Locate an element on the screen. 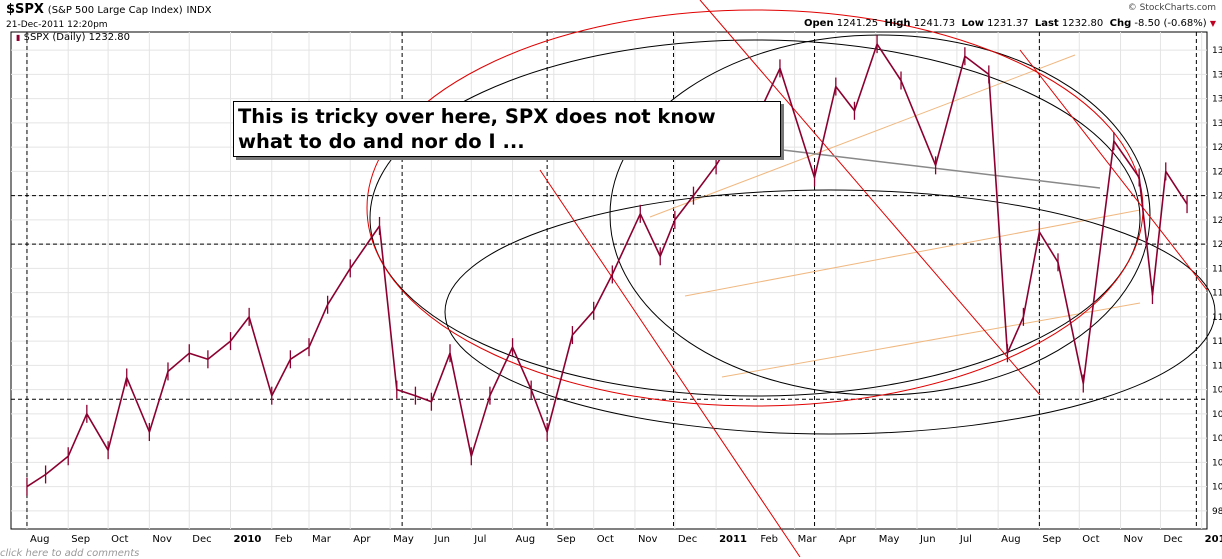  legend-label: $SPX (Daily) 1232.80 is located at coordinates (76, 37).